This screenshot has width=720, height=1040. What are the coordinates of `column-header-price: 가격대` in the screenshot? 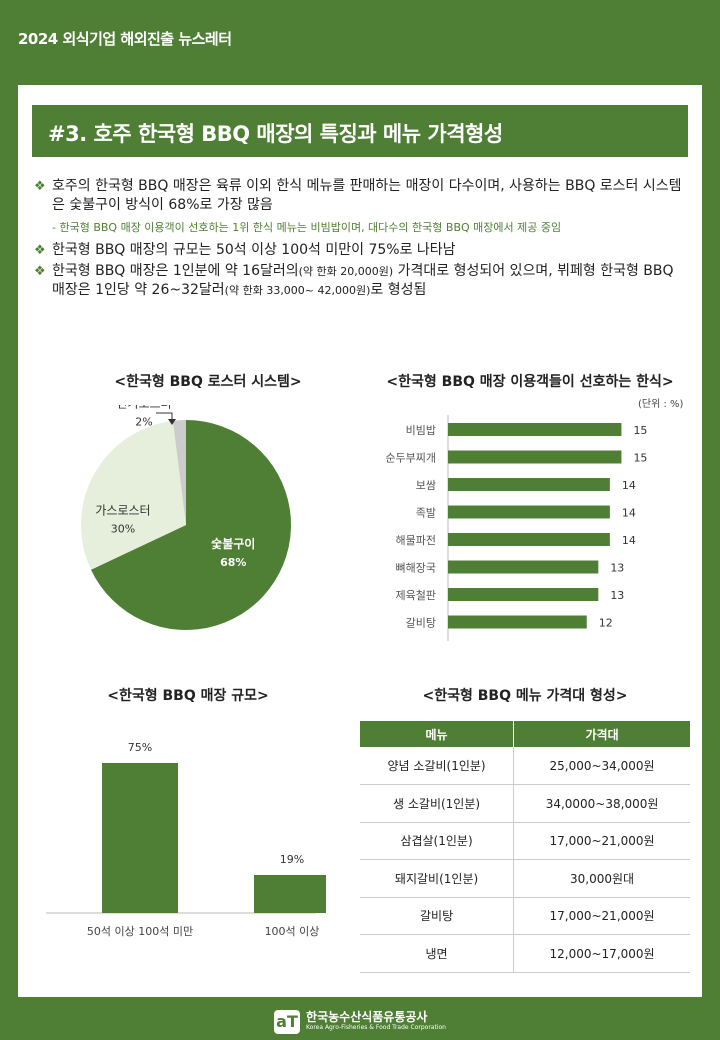 It's located at (601, 734).